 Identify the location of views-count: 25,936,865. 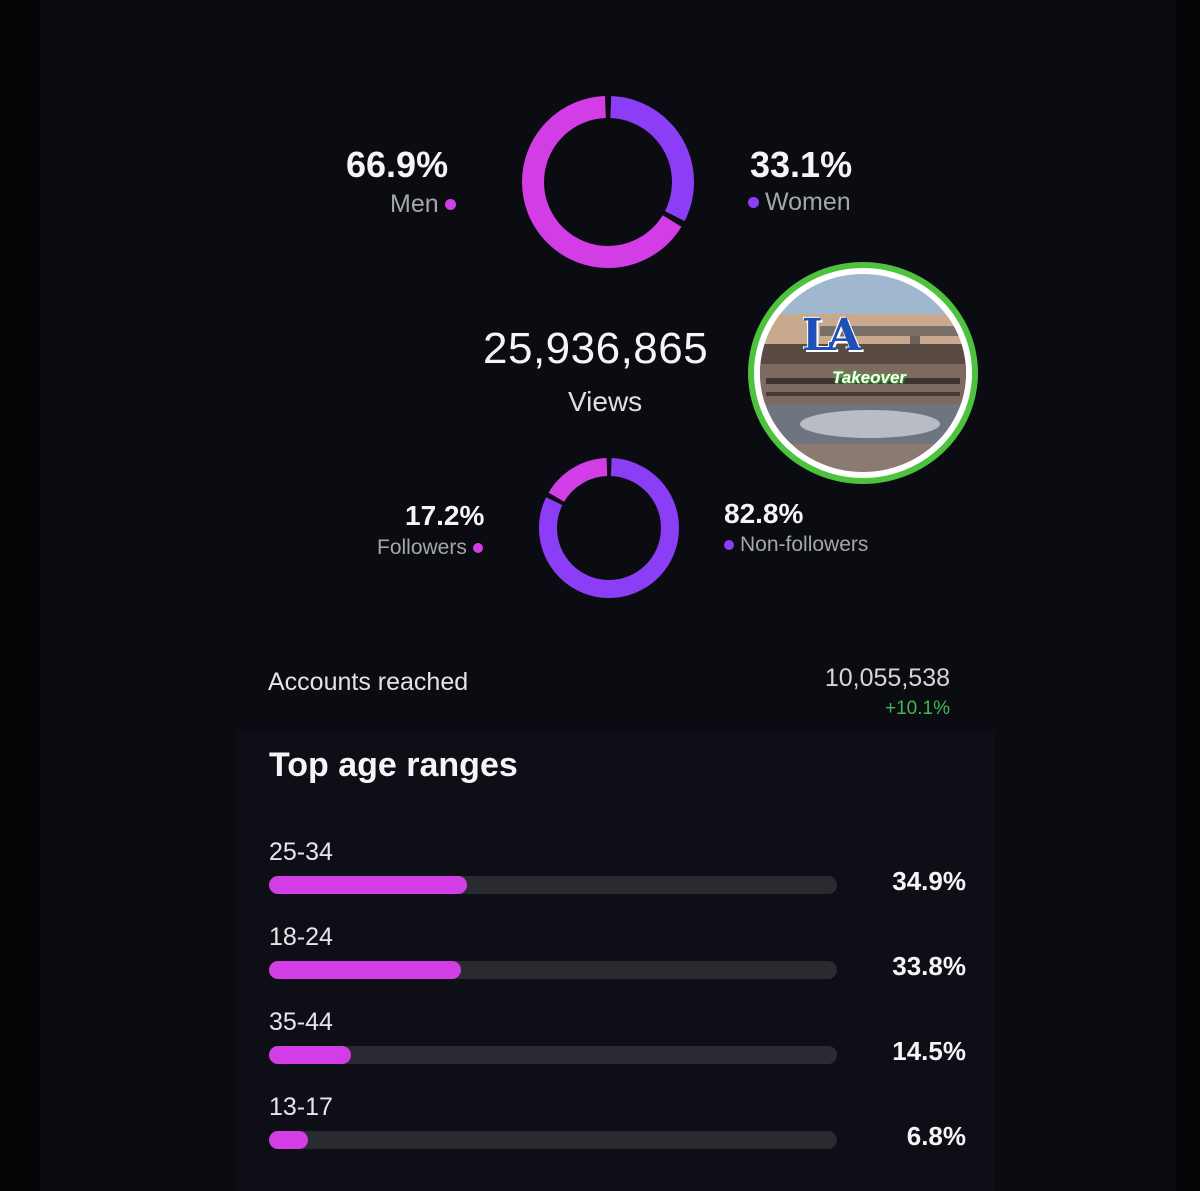
(596, 348).